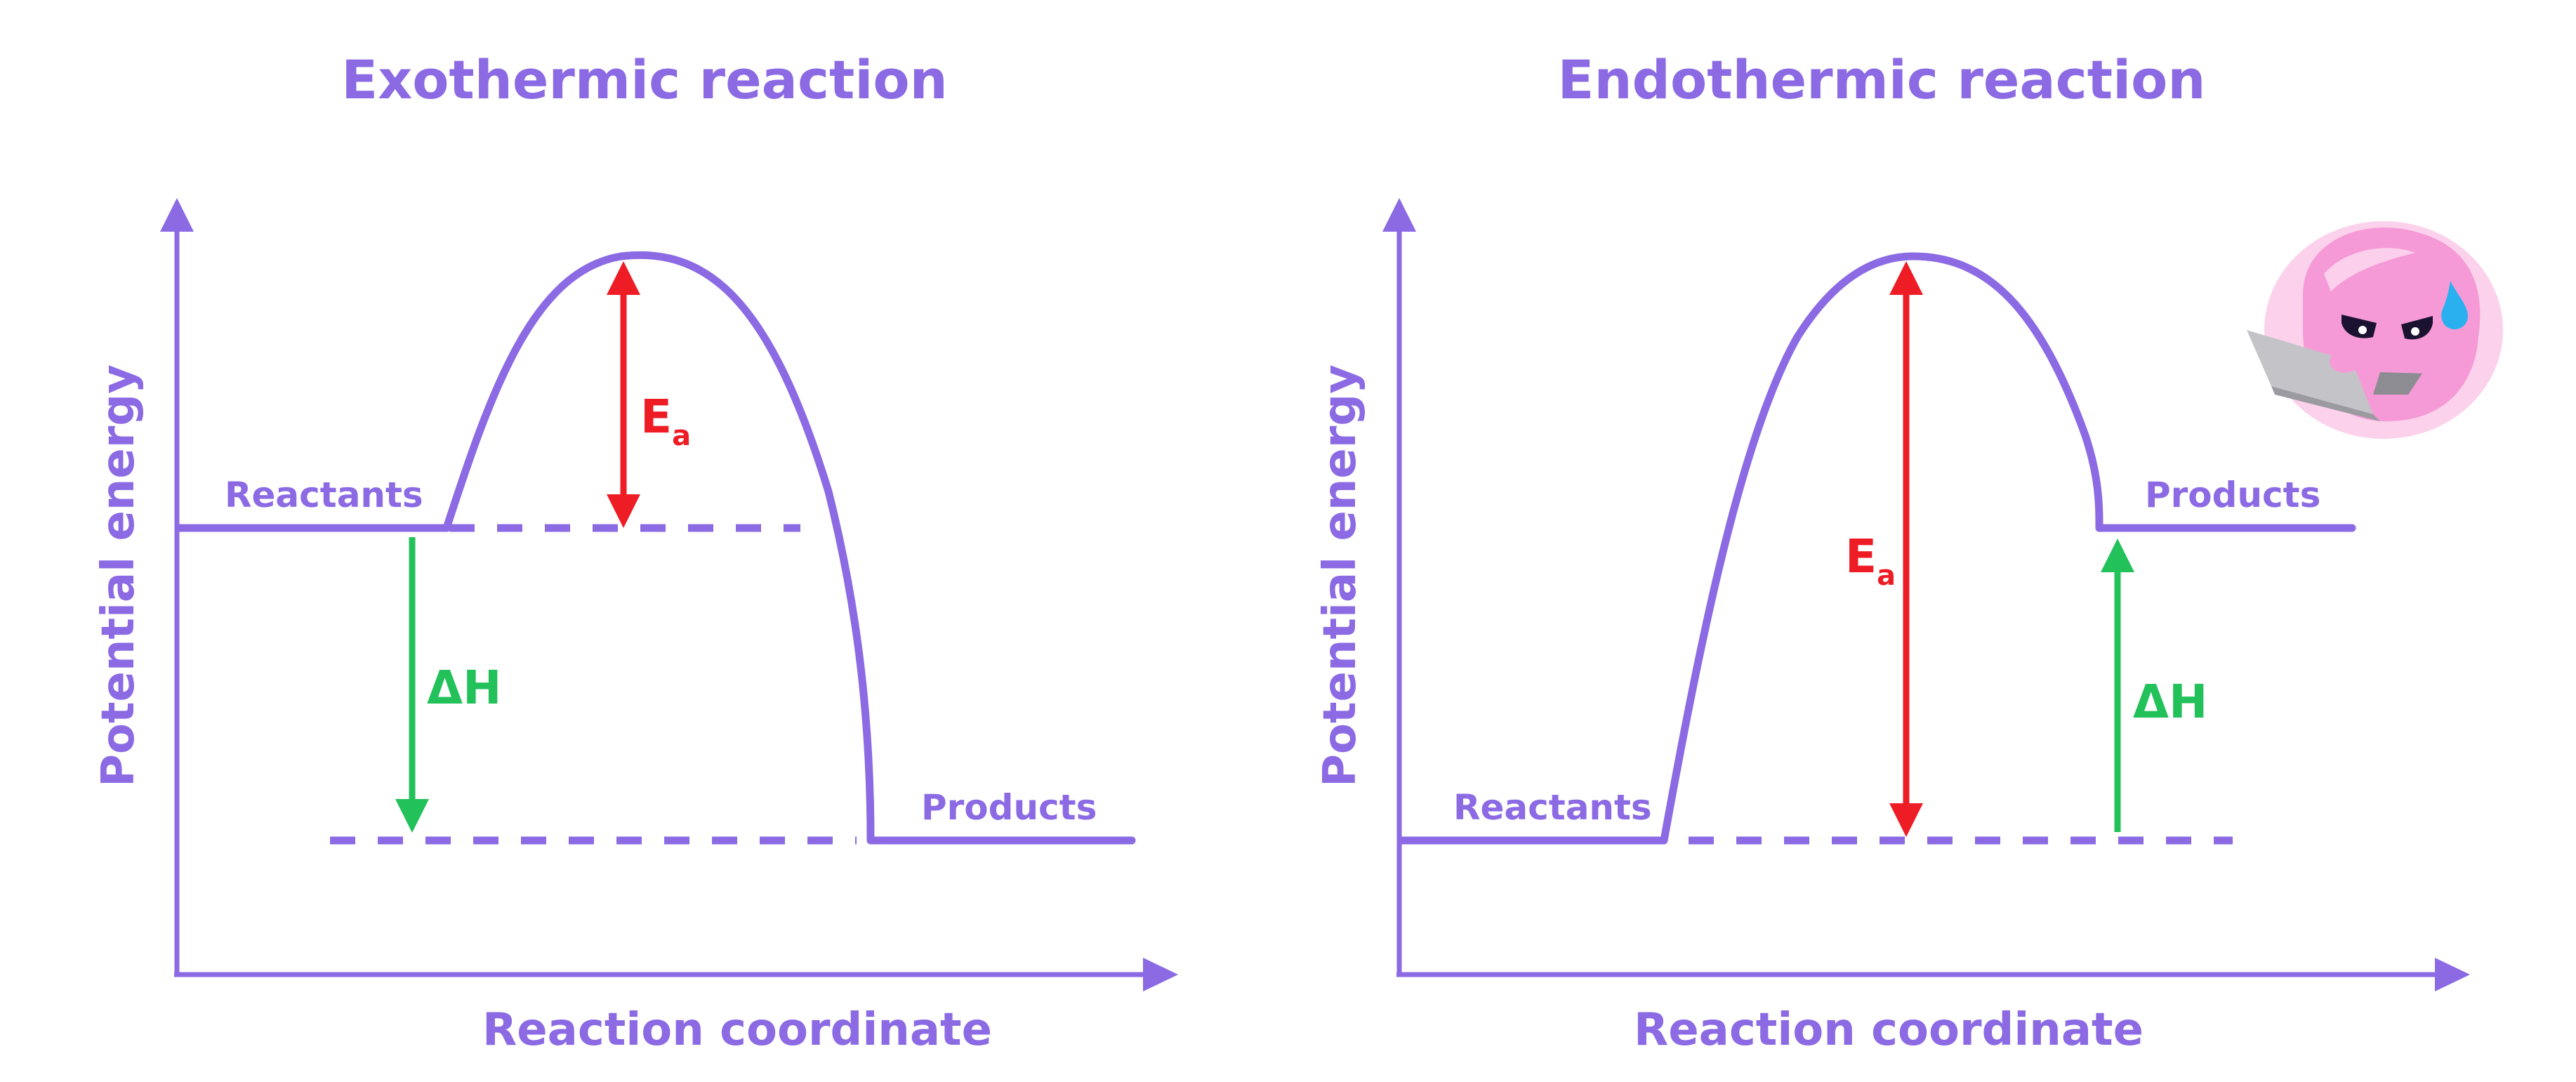  I want to click on endothermic-title: Endothermic reaction, so click(1882, 79).